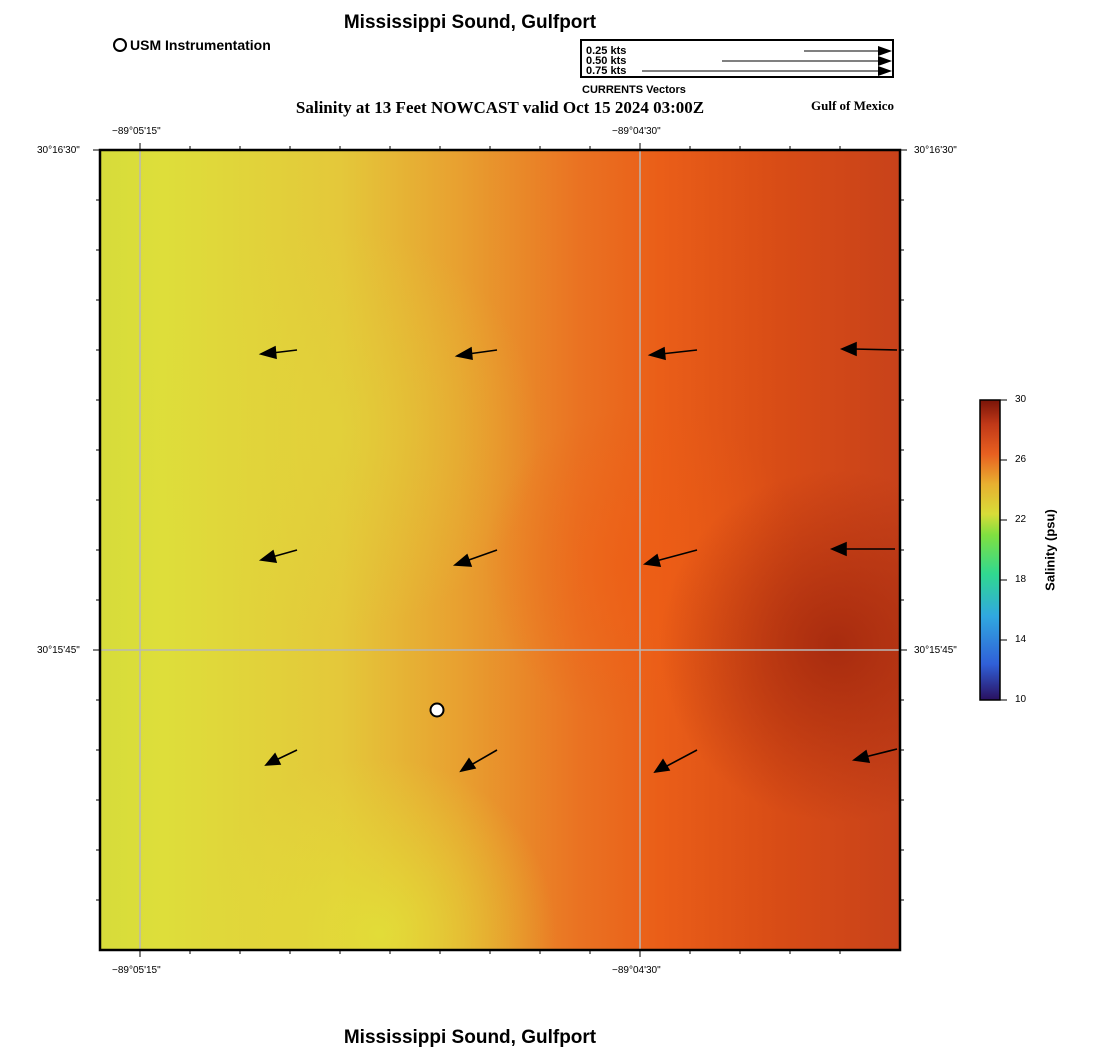 This screenshot has height=1050, width=1100. Describe the element at coordinates (1021, 639) in the screenshot. I see `colorbar-tick-label: 14` at that location.